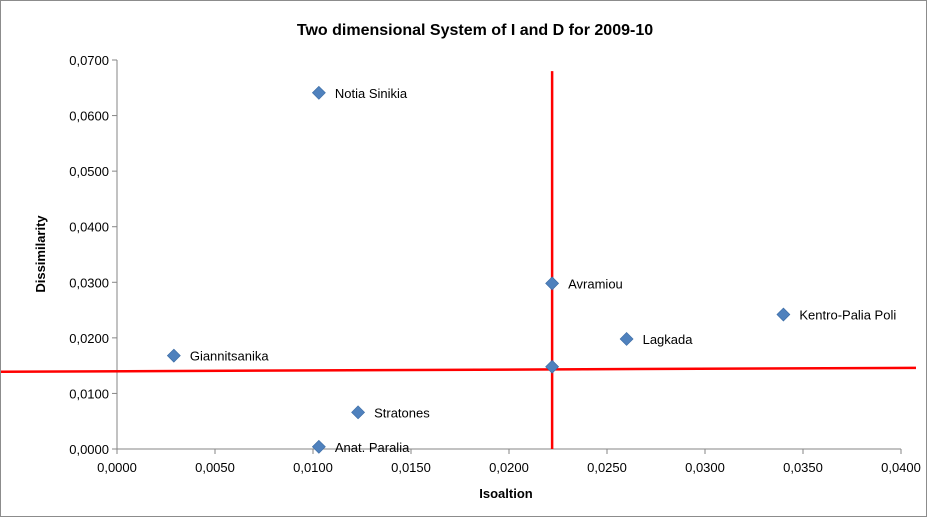 The image size is (927, 517). What do you see at coordinates (89, 282) in the screenshot?
I see `y-tick-label: 0,0300` at bounding box center [89, 282].